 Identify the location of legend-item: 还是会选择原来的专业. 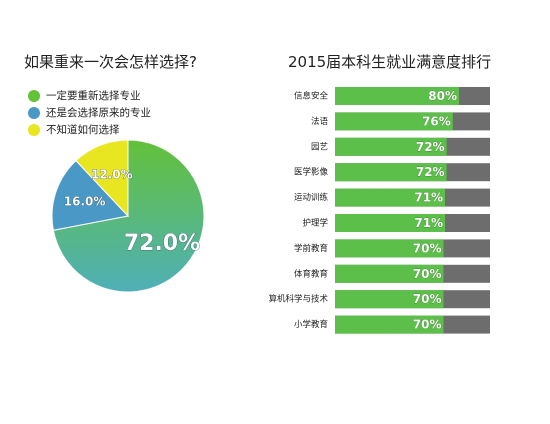
(89, 112).